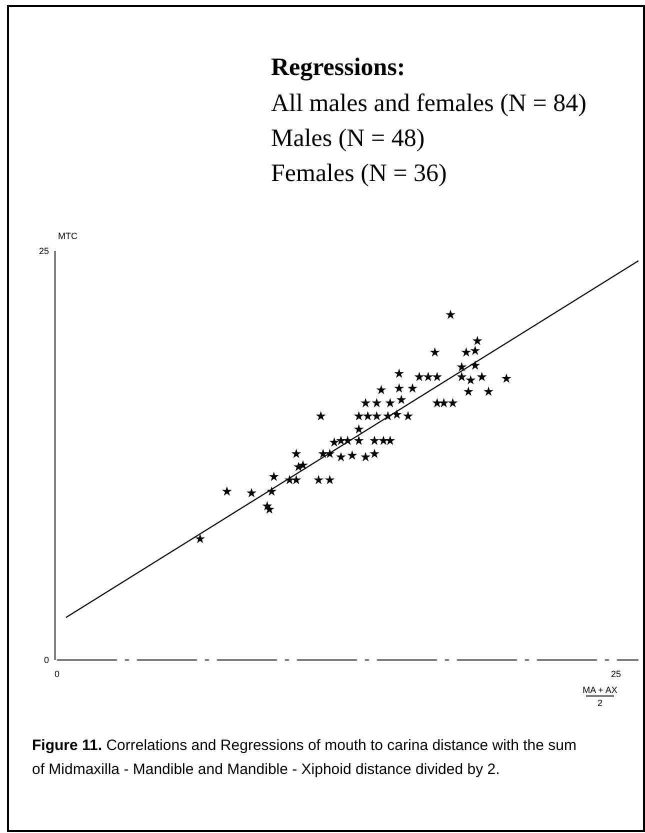 The width and height of the screenshot is (645, 833). I want to click on chart-title: Regressions:, so click(338, 67).